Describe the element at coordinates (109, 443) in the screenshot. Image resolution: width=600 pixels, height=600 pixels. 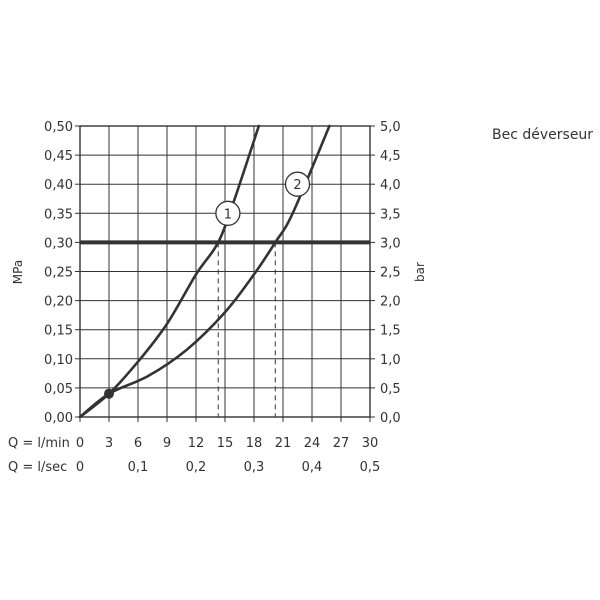
I see `x-tick-label: 3` at that location.